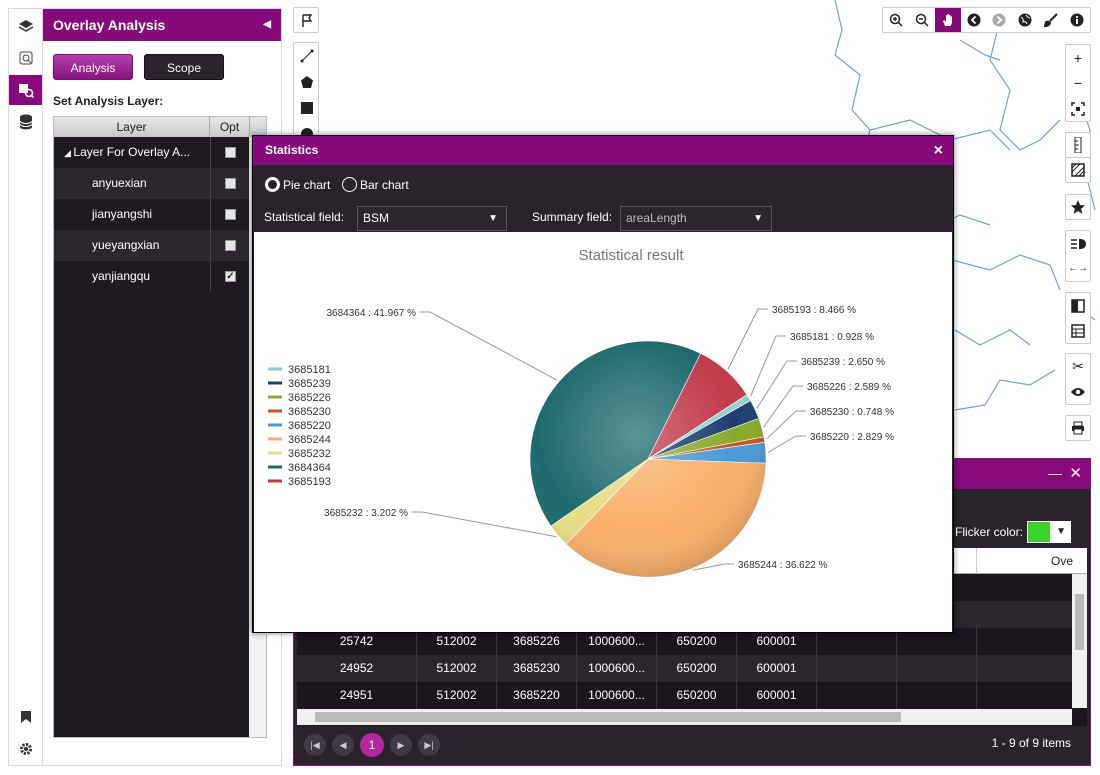  Describe the element at coordinates (121, 276) in the screenshot. I see `layer-name: yanjiangqu` at that location.